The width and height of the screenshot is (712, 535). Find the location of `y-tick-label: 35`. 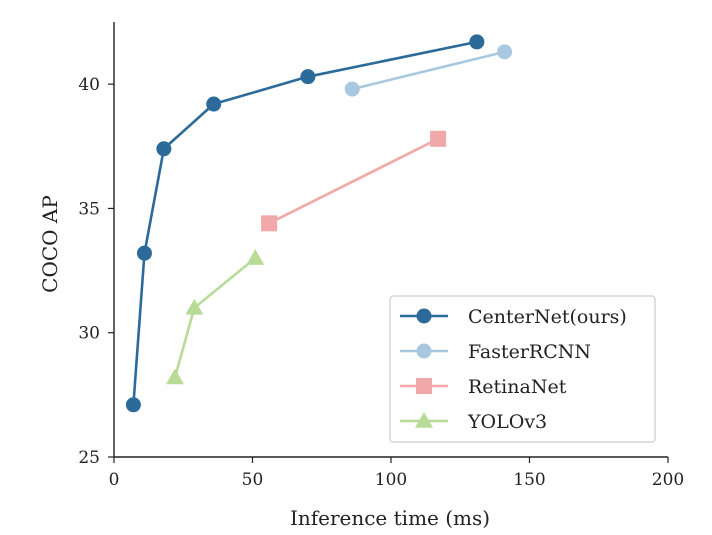

y-tick-label: 35 is located at coordinates (89, 209).